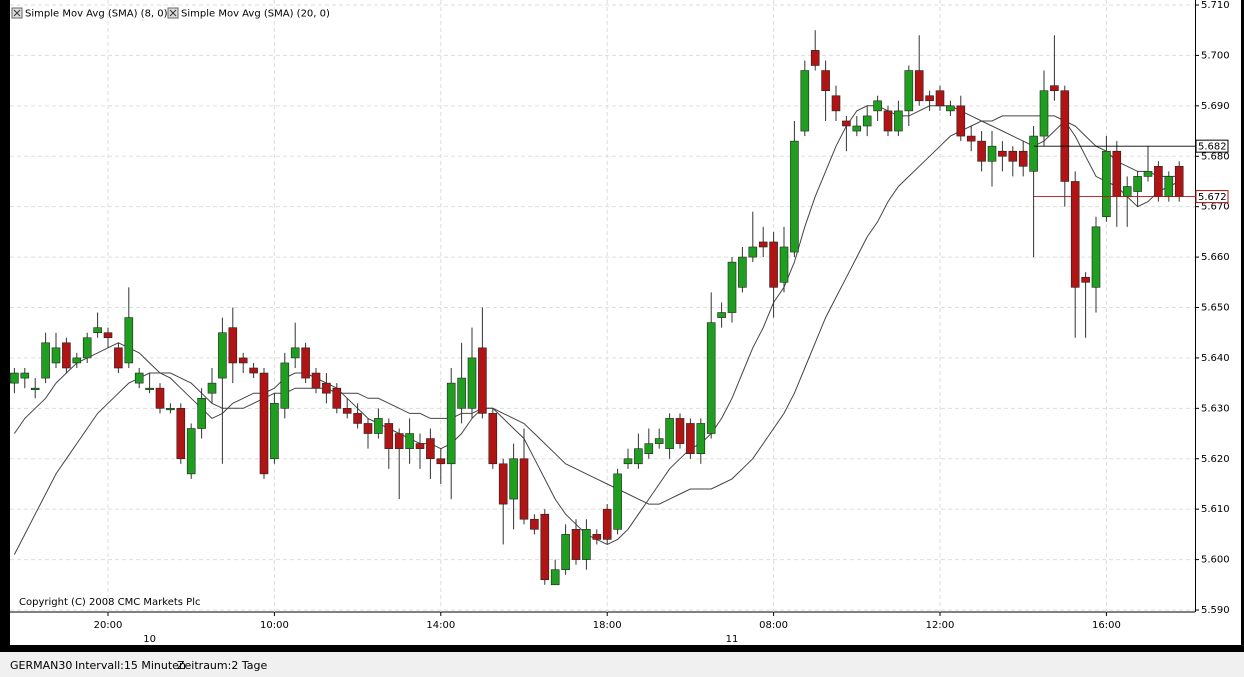 The height and width of the screenshot is (677, 1244). What do you see at coordinates (1215, 509) in the screenshot?
I see `y-tick-label: 5.610` at bounding box center [1215, 509].